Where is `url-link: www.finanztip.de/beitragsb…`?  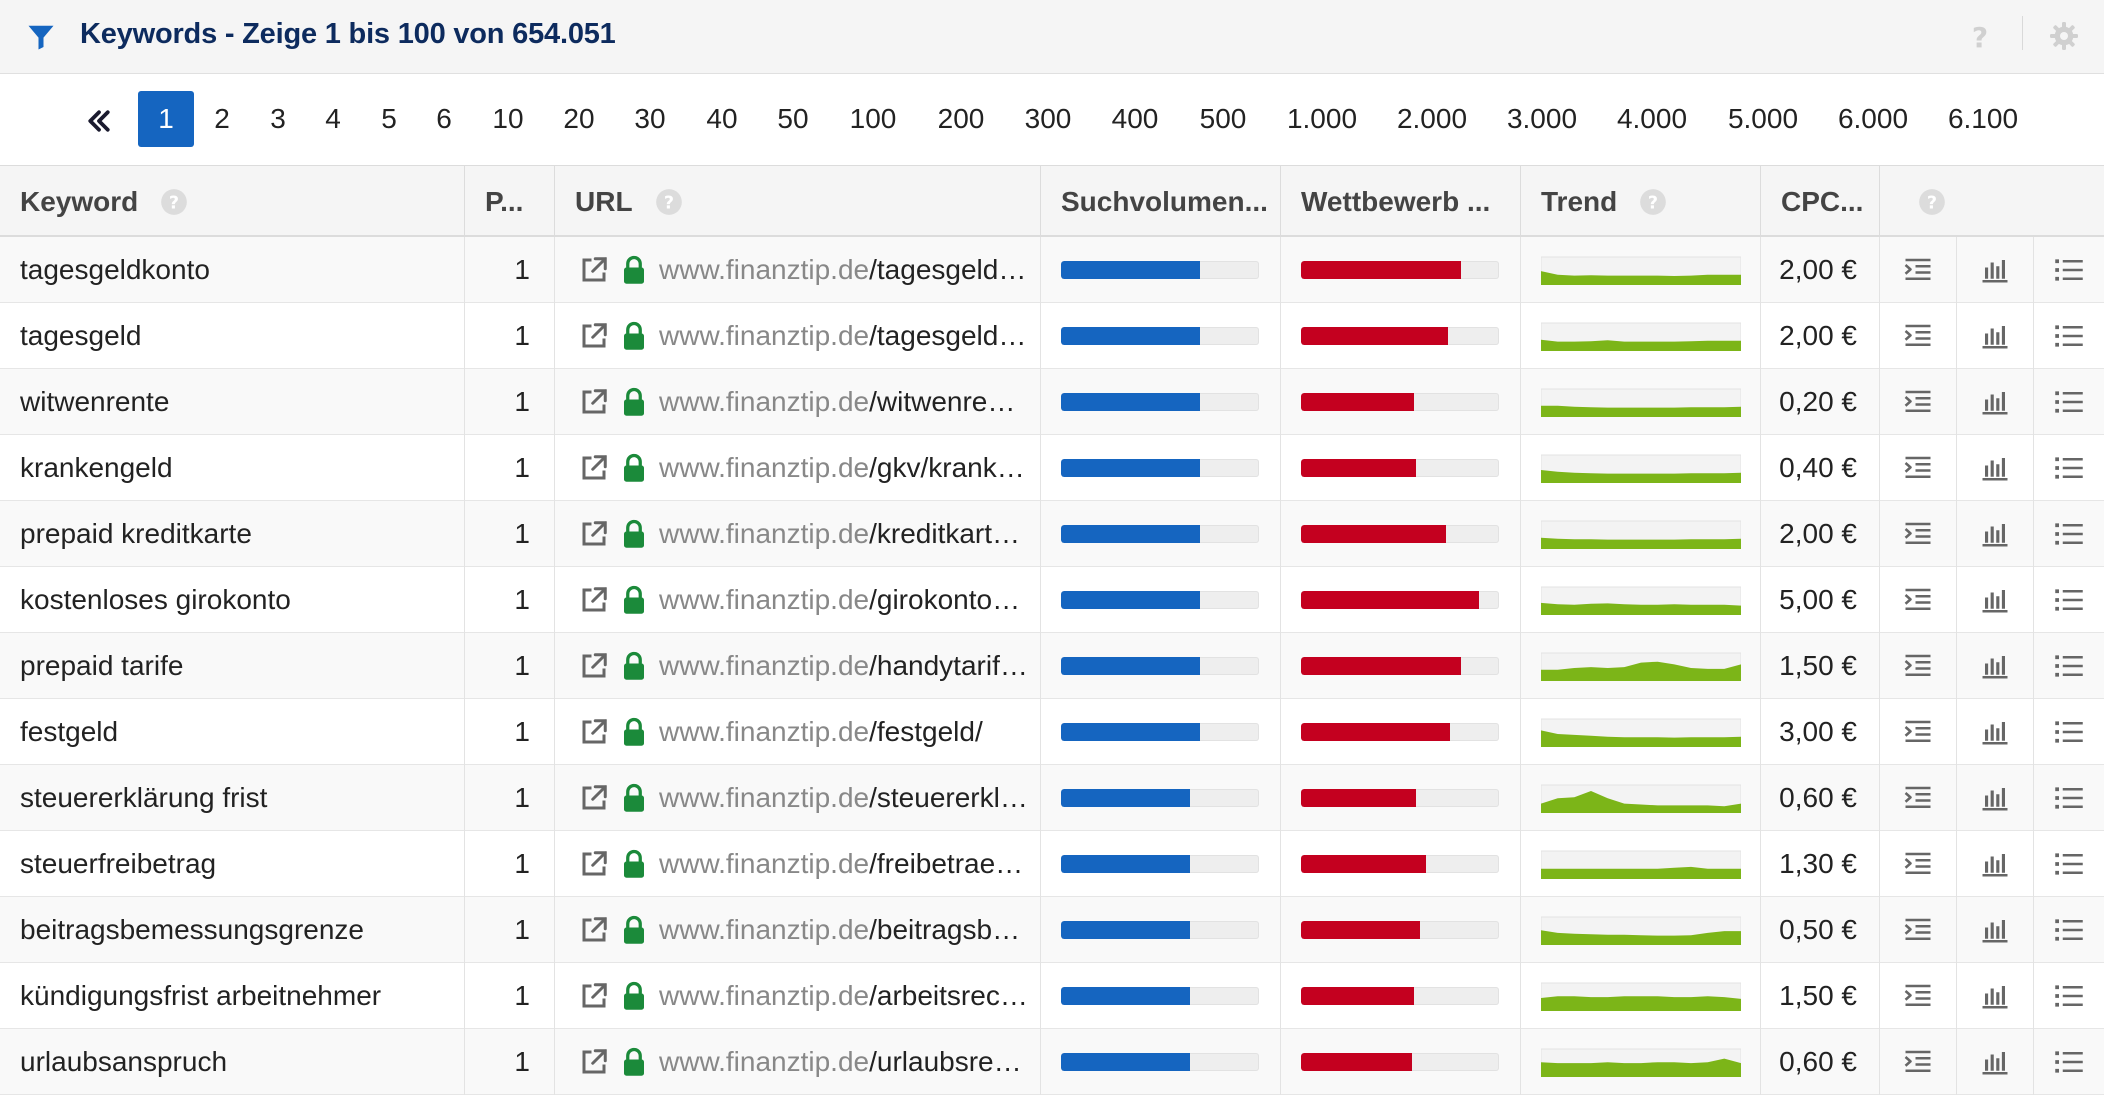 url-link: www.finanztip.de/beitragsb… is located at coordinates (840, 929).